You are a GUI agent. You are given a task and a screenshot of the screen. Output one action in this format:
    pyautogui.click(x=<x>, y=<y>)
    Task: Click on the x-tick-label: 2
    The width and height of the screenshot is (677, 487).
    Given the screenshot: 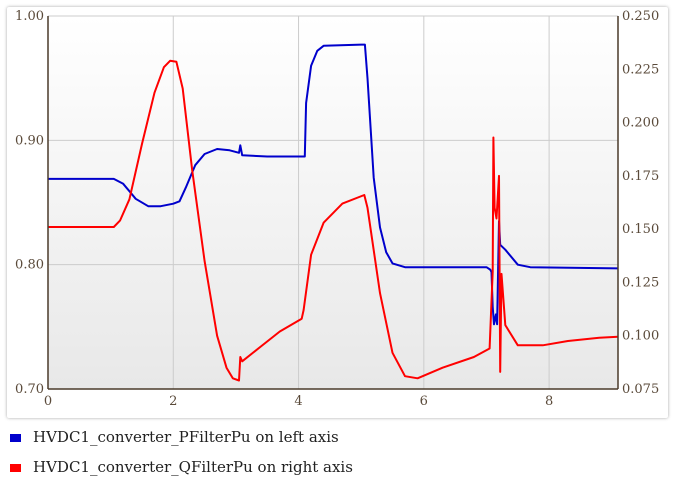 What is the action you would take?
    pyautogui.click(x=173, y=401)
    